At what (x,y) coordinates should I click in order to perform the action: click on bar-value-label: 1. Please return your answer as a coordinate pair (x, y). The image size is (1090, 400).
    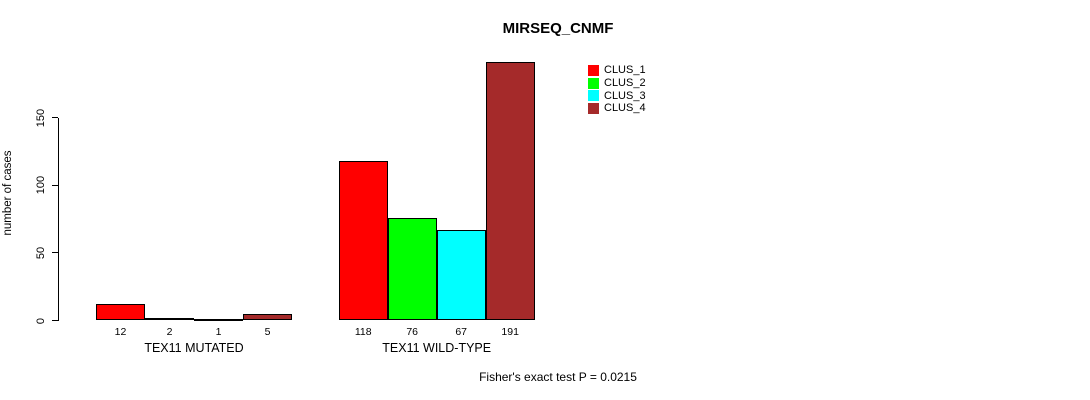
    Looking at the image, I should click on (218, 332).